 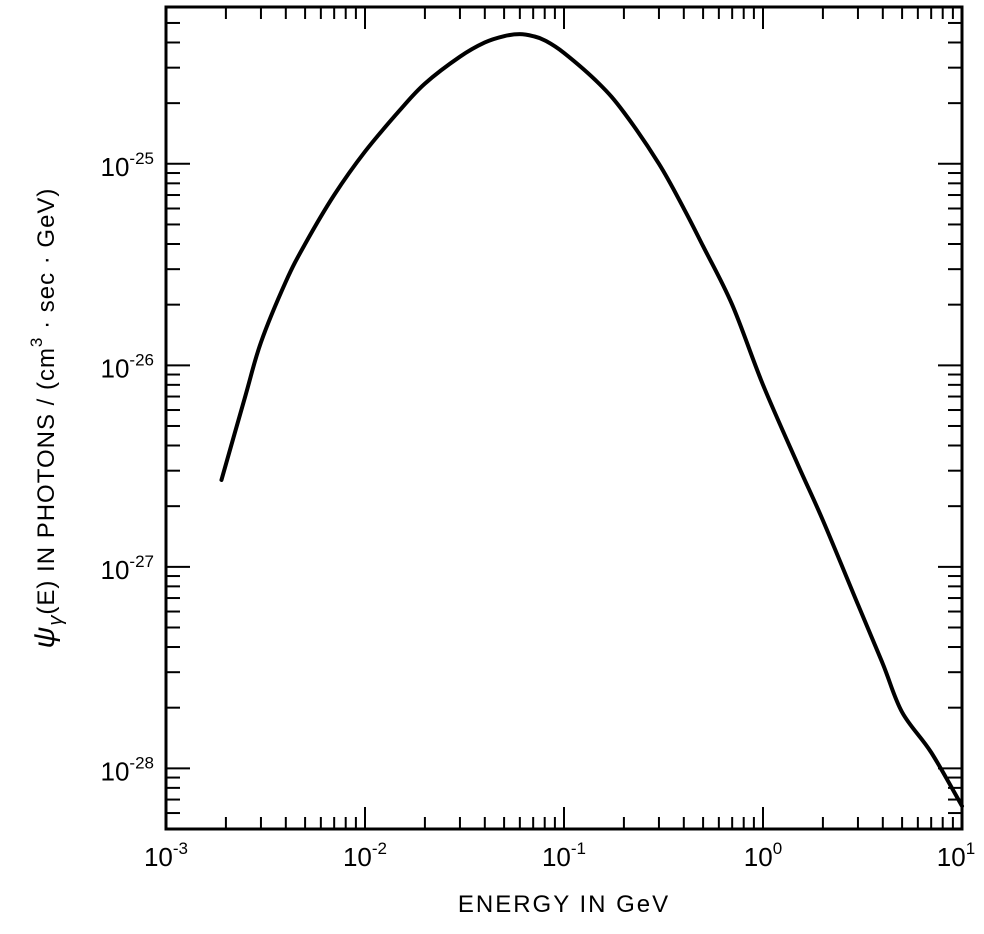 What do you see at coordinates (166, 855) in the screenshot?
I see `x-tick-label-0: 10⁻³` at bounding box center [166, 855].